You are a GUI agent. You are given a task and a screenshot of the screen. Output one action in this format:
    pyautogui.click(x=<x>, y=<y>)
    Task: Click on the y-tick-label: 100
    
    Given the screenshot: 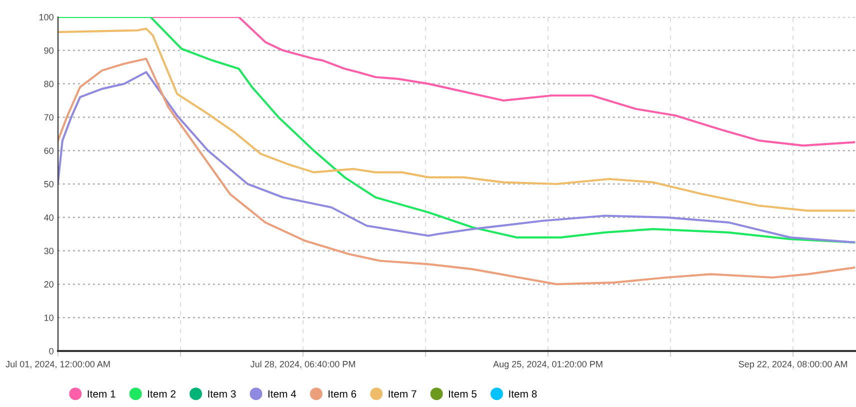 What is the action you would take?
    pyautogui.click(x=46, y=17)
    